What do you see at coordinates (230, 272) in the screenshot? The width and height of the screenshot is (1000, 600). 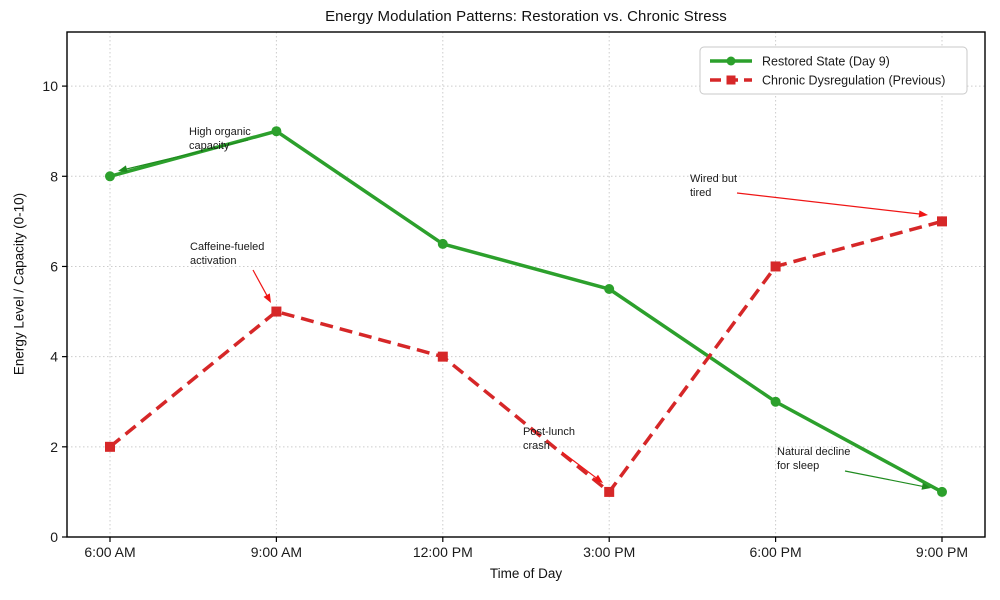 I see `annotation-1: Caffeine-fueled activation` at bounding box center [230, 272].